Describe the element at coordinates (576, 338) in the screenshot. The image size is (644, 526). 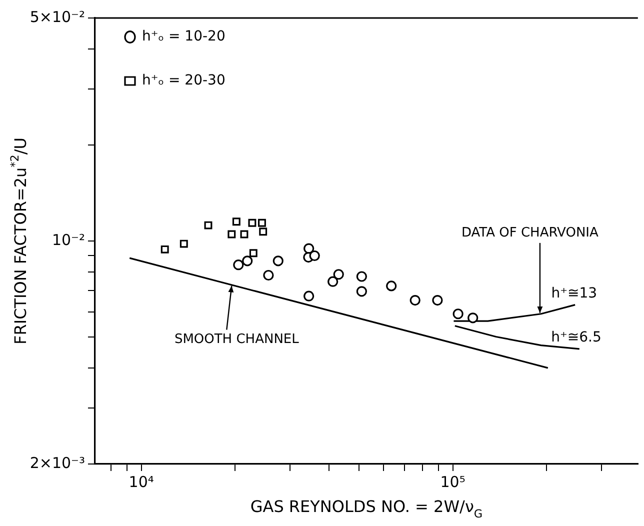
I see `series-label: h⁺≅6.5` at that location.